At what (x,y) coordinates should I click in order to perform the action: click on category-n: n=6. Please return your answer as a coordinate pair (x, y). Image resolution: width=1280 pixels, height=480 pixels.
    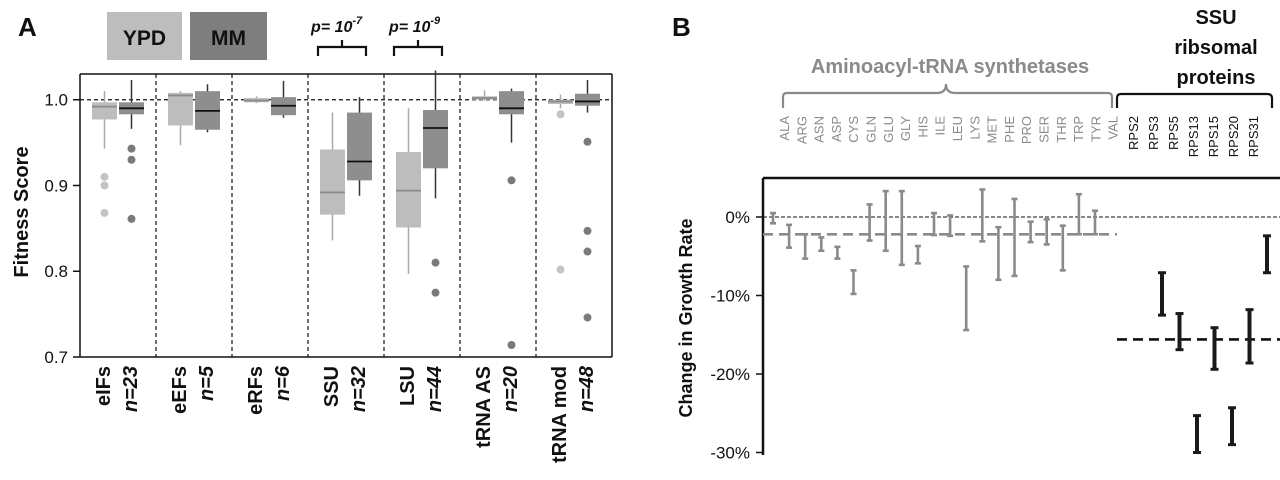
    Looking at the image, I should click on (283, 383).